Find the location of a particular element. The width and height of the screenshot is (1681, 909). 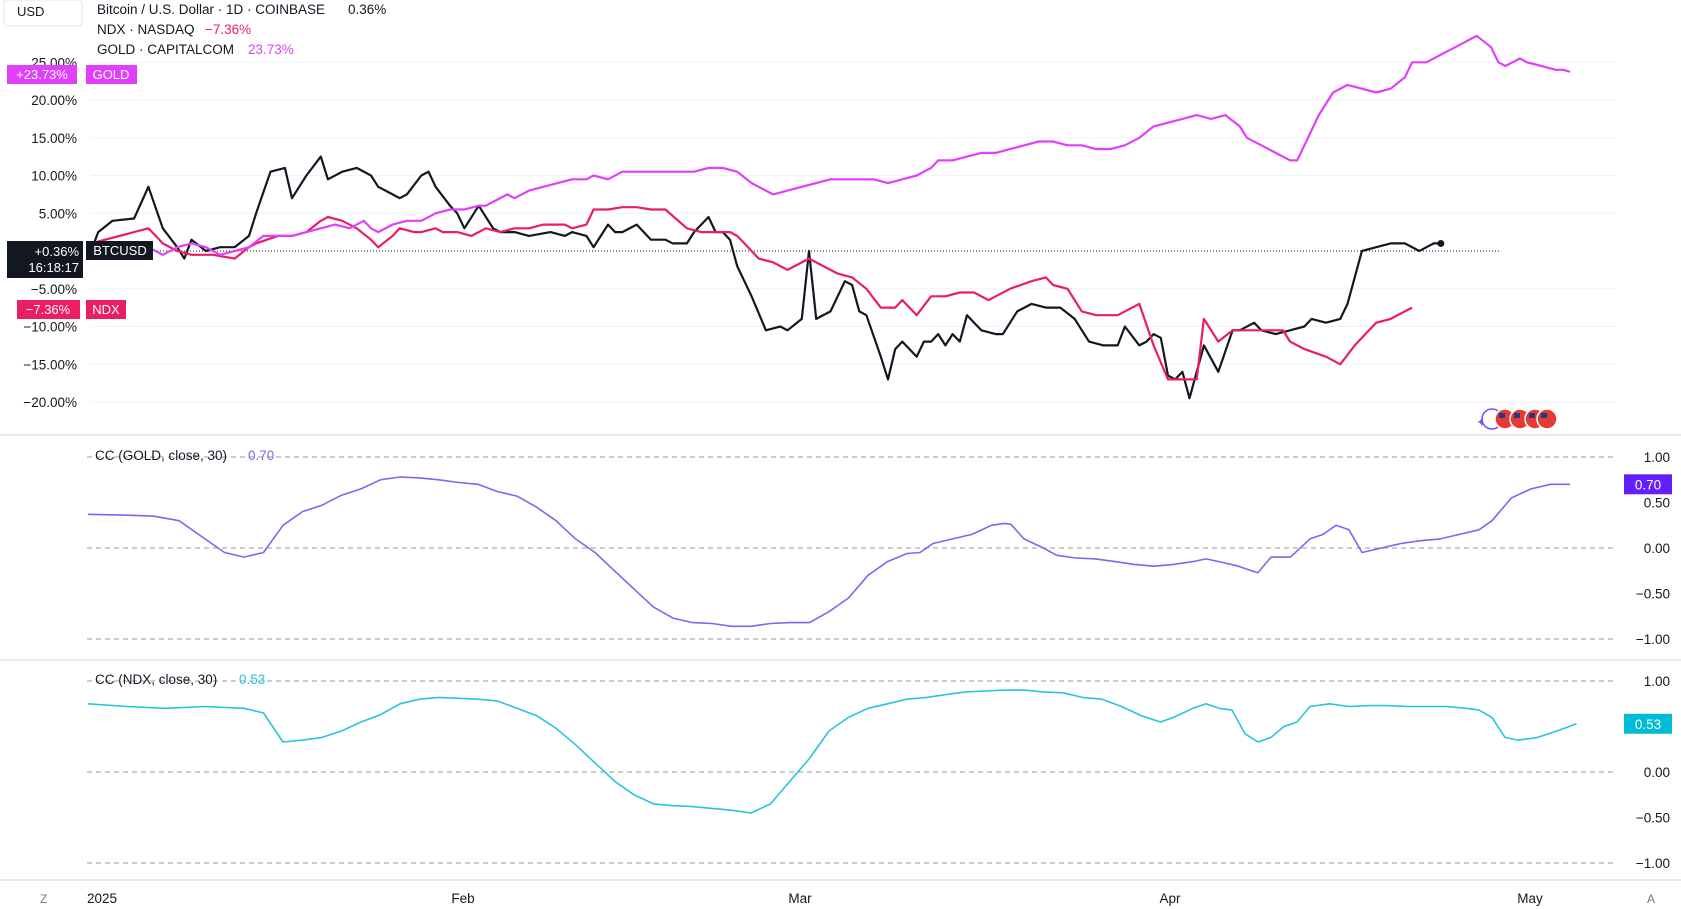

legend-ndx-value: −7.36% is located at coordinates (228, 29).